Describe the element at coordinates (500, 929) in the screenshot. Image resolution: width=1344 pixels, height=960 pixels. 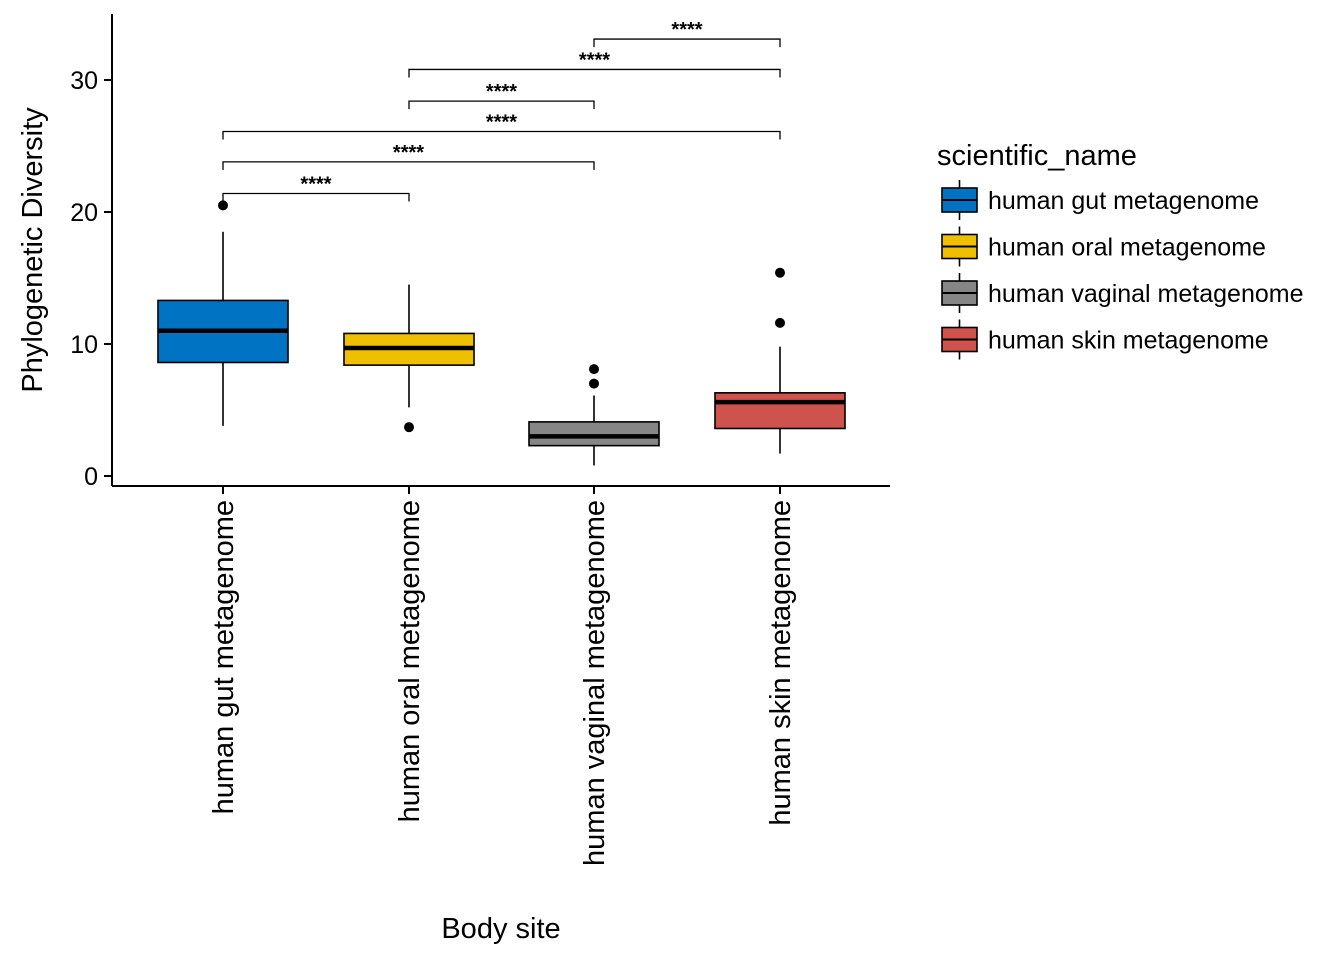
I see `x-axis-title: Body site` at that location.